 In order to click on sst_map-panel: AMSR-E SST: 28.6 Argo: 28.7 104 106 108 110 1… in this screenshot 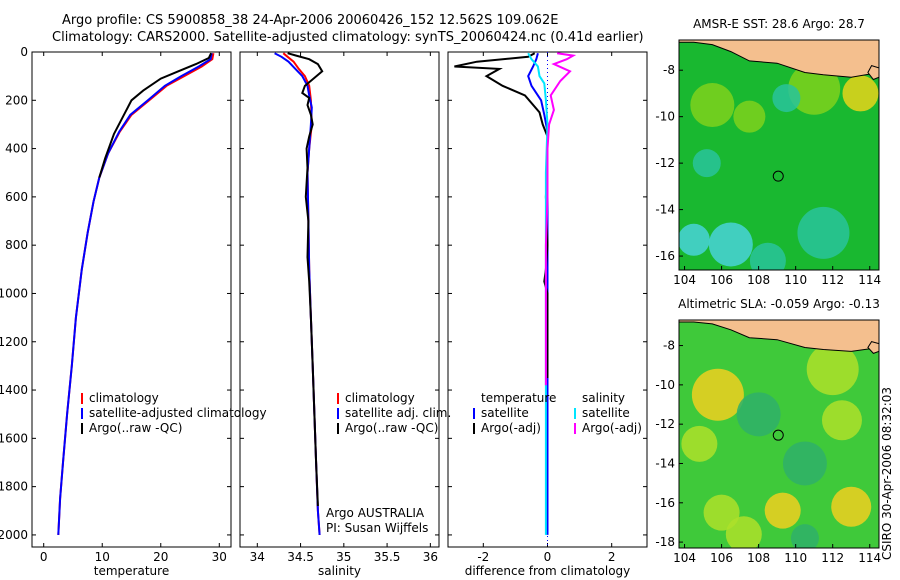, I will do `click(768, 152)`.